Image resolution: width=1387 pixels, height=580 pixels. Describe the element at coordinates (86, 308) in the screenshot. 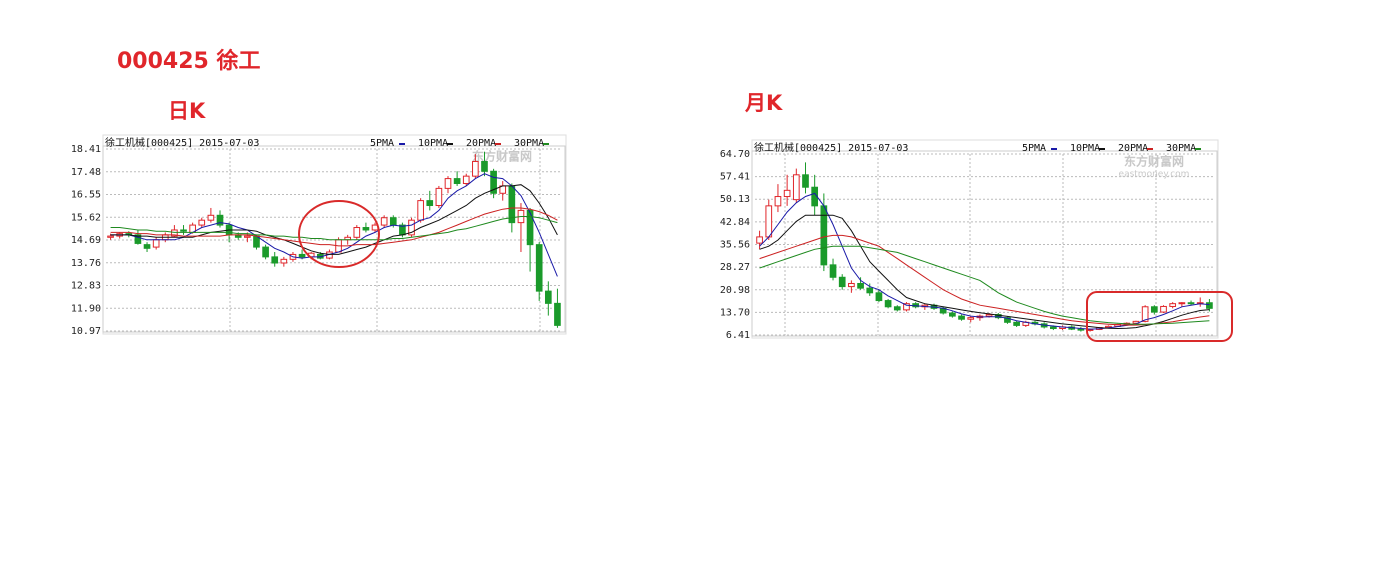

I see `y-tick-label: 11.90` at that location.